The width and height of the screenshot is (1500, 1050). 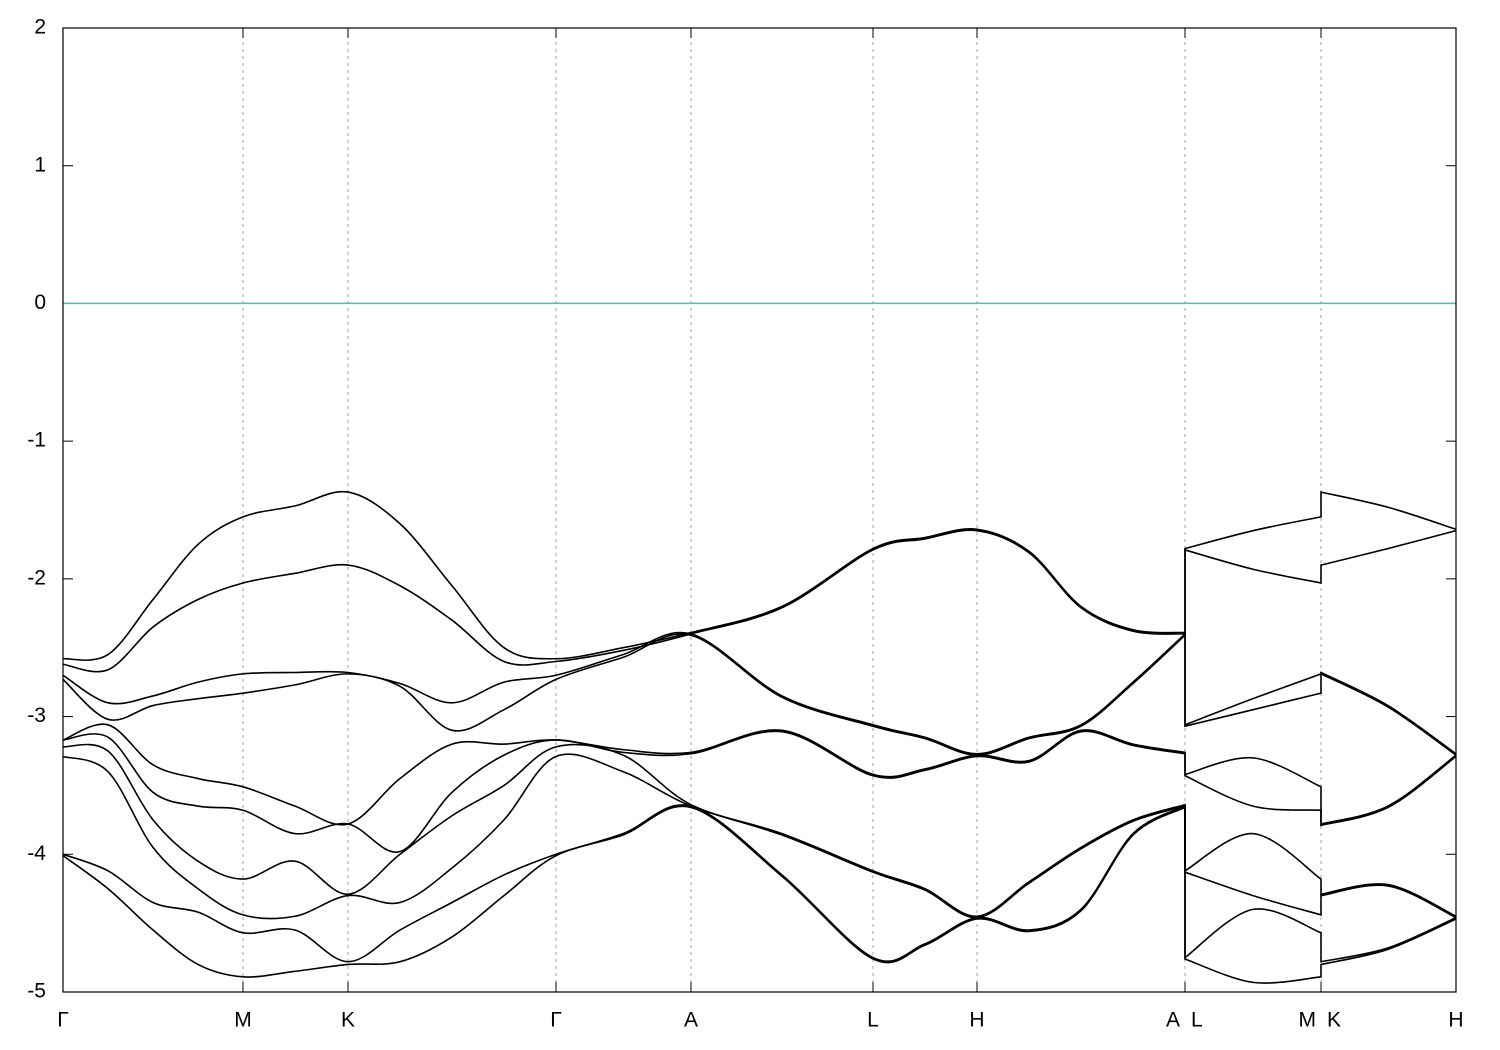 I want to click on y-tick-label: 1, so click(x=40, y=164).